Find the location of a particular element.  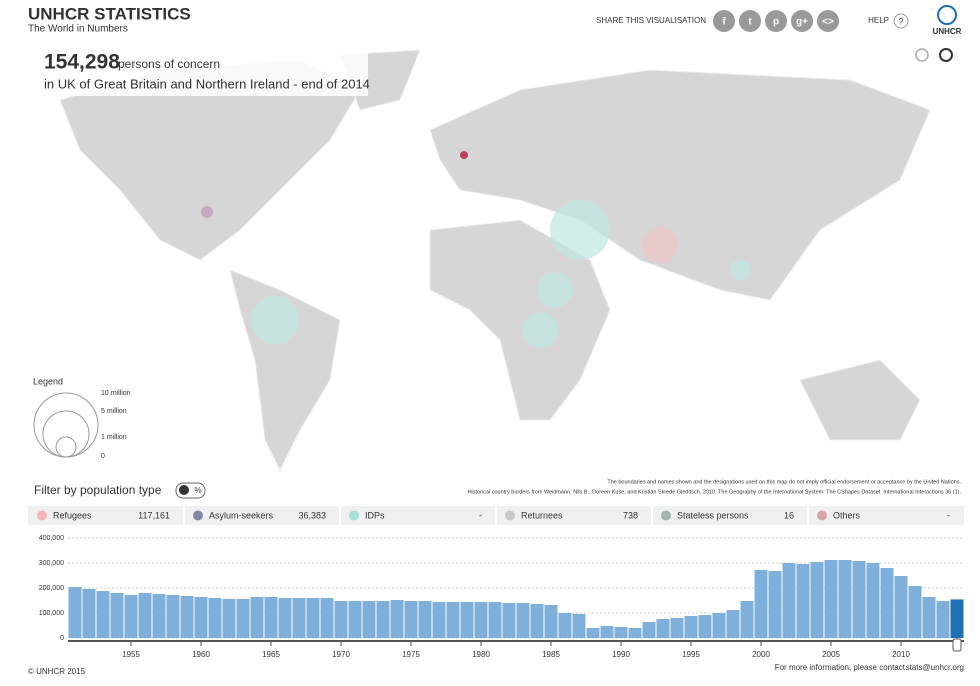

email: stats@unhcr.org is located at coordinates (935, 667).